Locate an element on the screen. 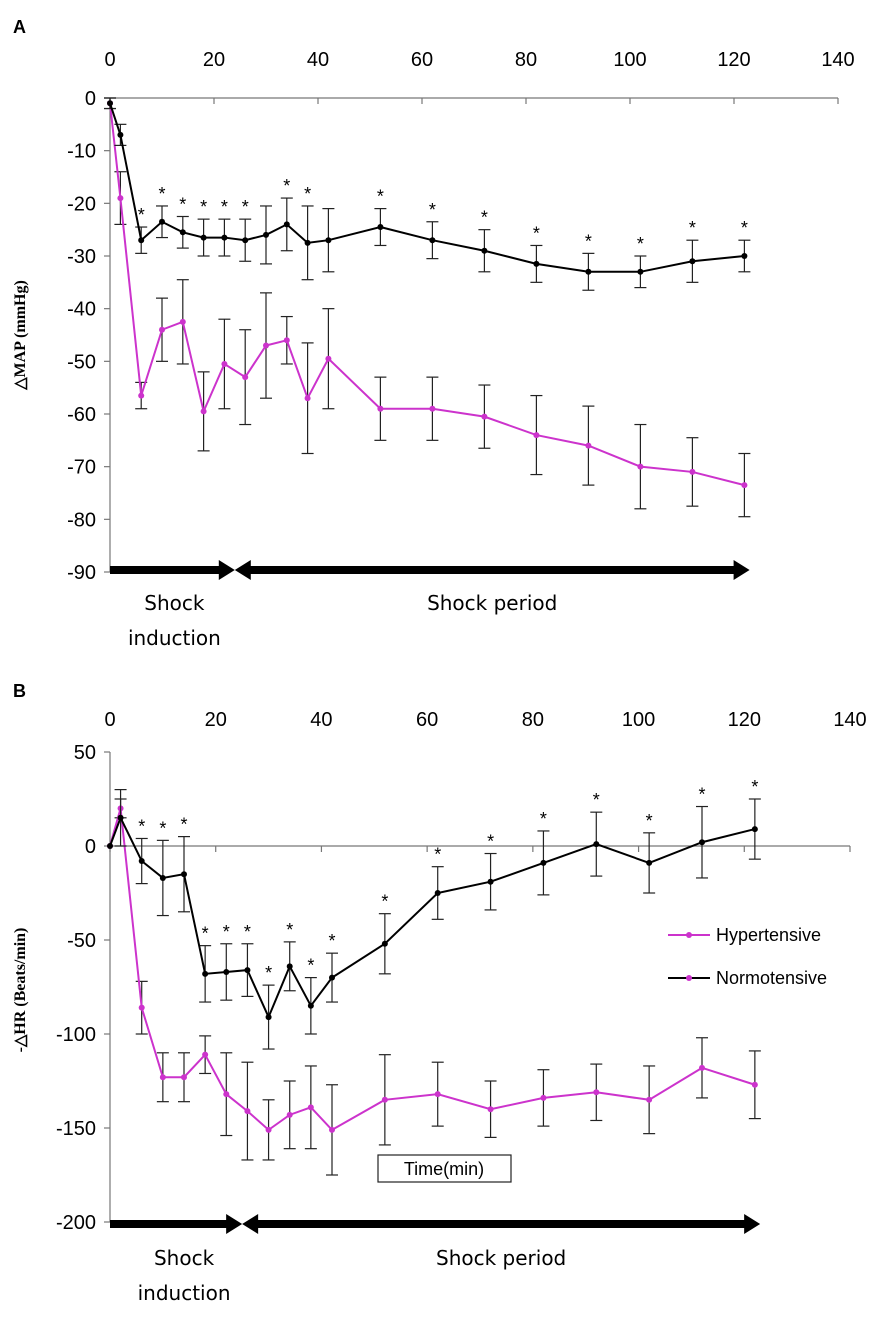  phase-label: Shock period is located at coordinates (501, 1258).